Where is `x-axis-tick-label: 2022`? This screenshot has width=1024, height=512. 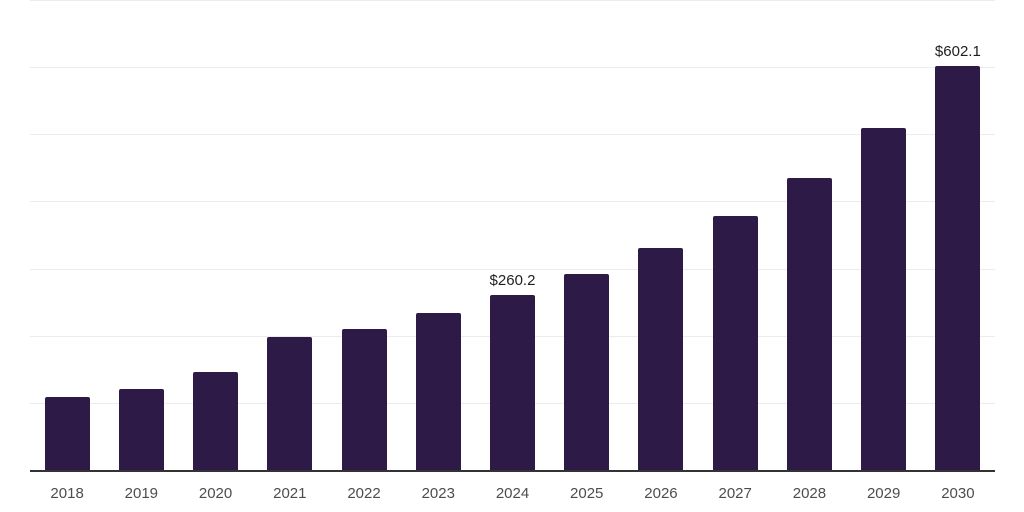
x-axis-tick-label: 2022 is located at coordinates (364, 493).